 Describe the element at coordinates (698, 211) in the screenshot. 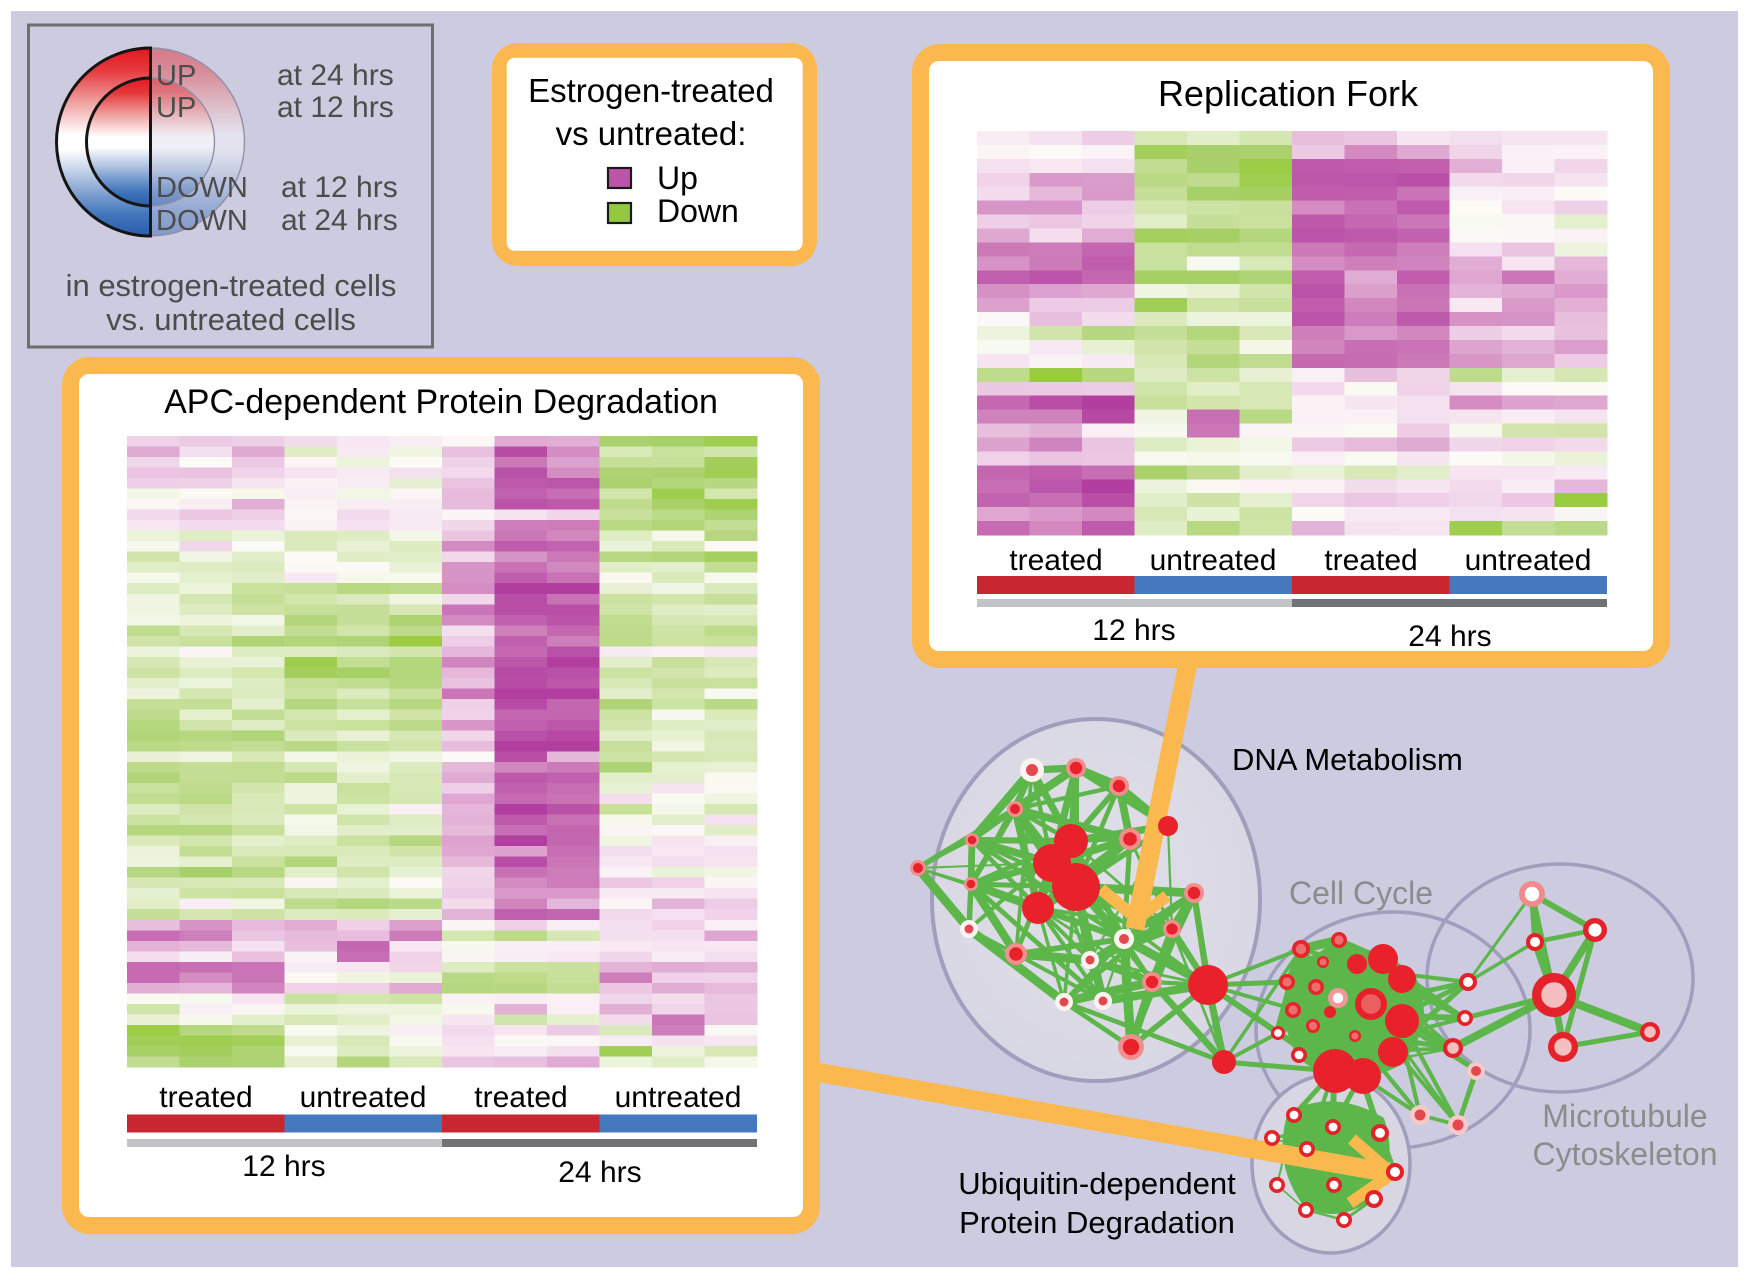

I see `svg-text: Down` at that location.